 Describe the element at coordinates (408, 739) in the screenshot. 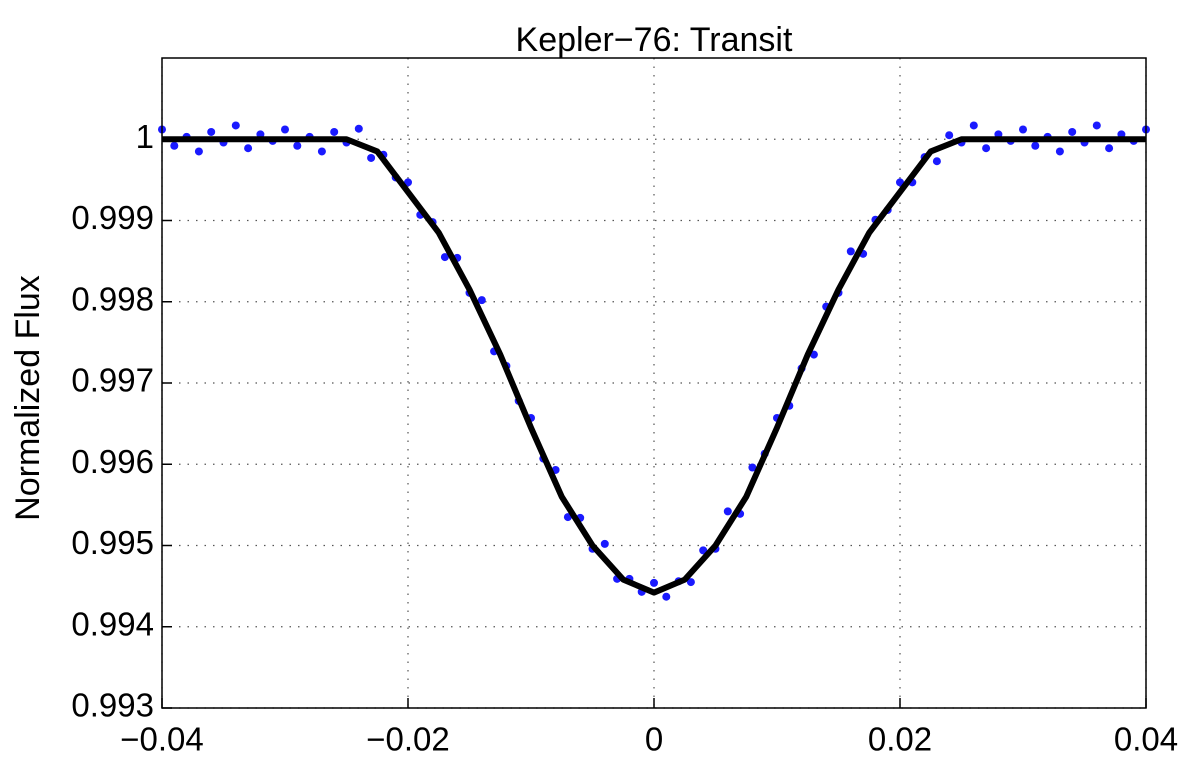

I see `x-tick-label: −0.02` at that location.